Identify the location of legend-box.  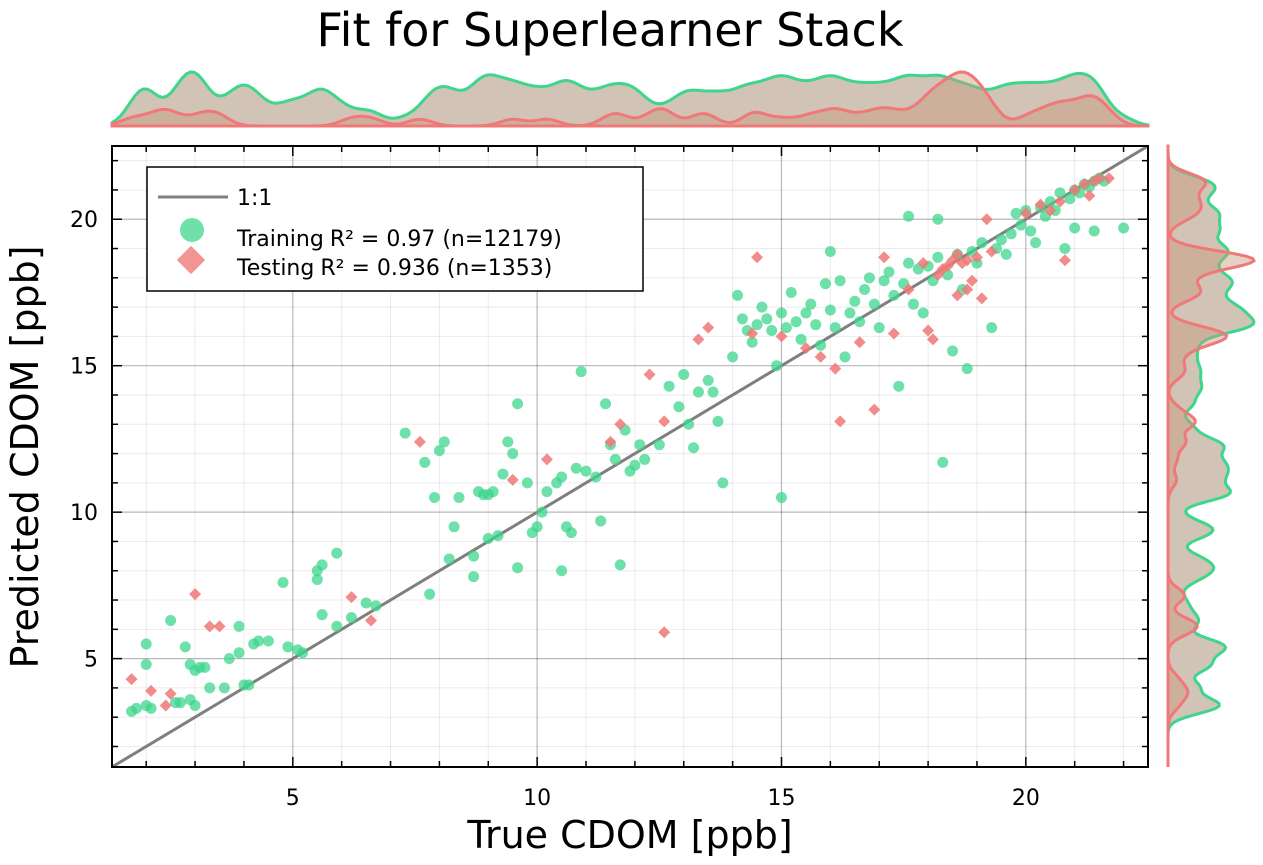
(395, 229).